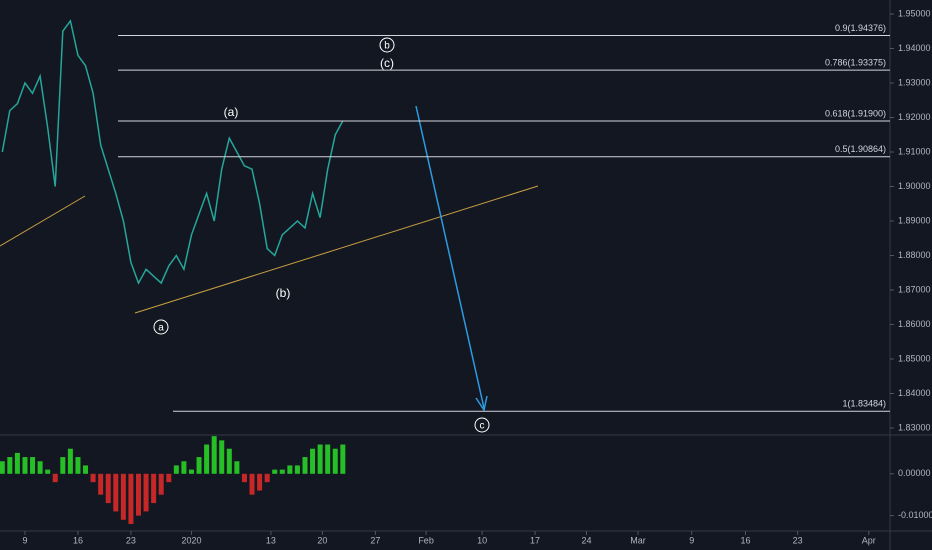  I want to click on x-tick-label: 13, so click(271, 540).